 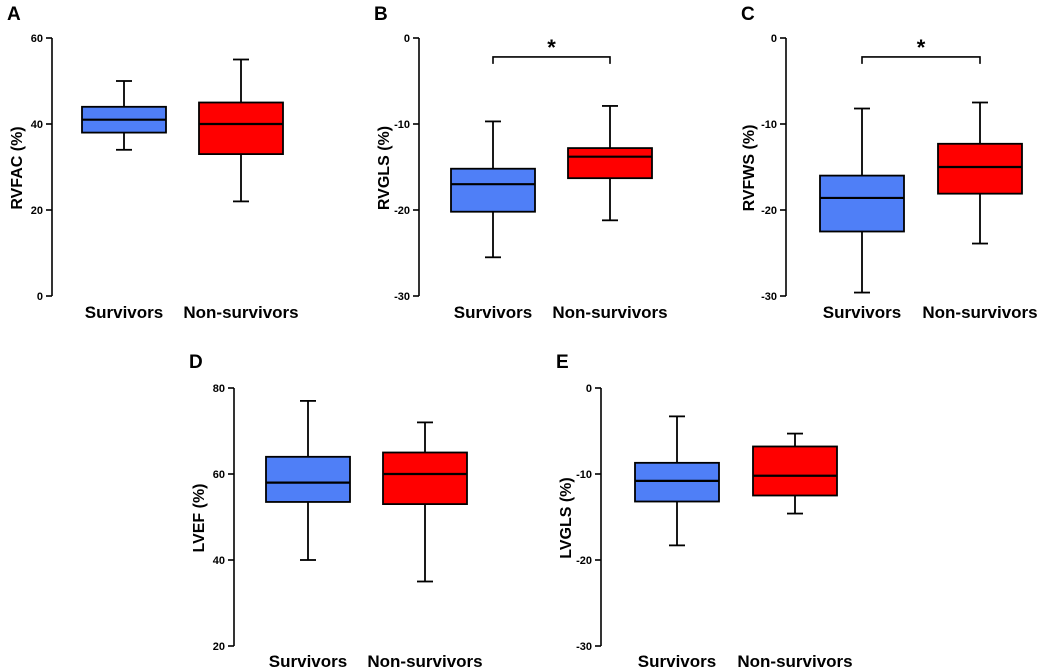 I want to click on y-tick-label-d: 80, so click(x=219, y=389).